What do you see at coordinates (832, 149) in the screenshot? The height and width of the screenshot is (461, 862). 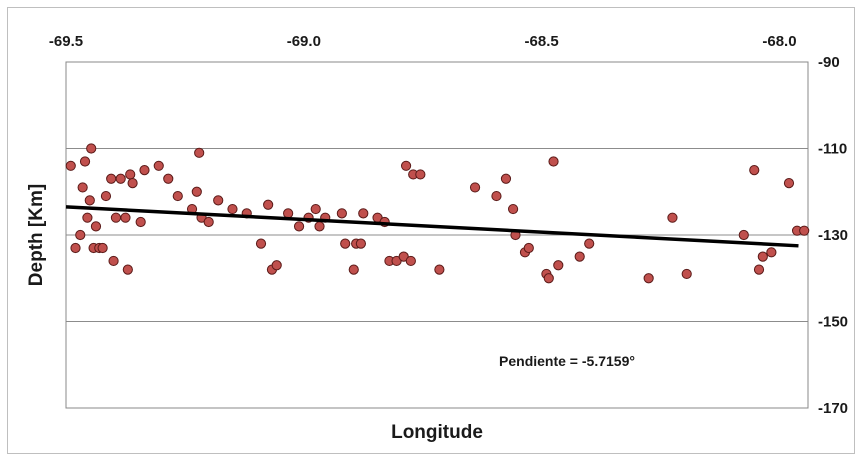 I see `y-tick-label: -110` at bounding box center [832, 149].